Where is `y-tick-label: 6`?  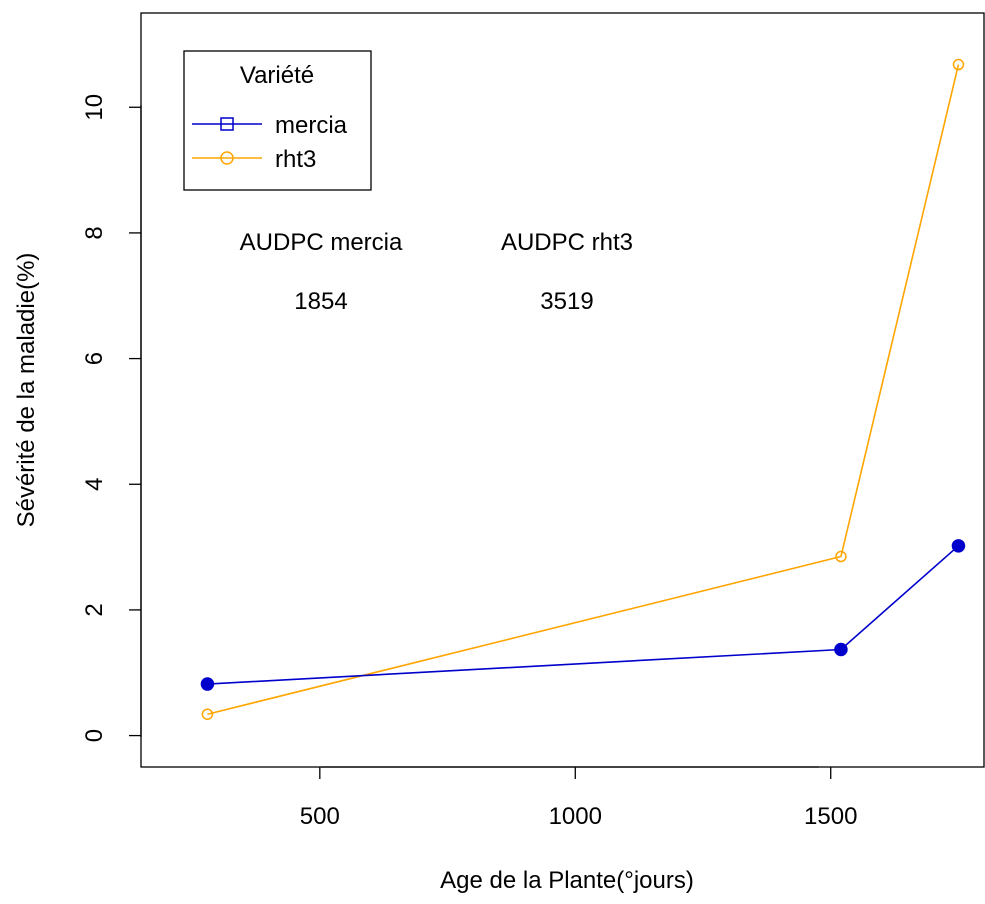 y-tick-label: 6 is located at coordinates (94, 358).